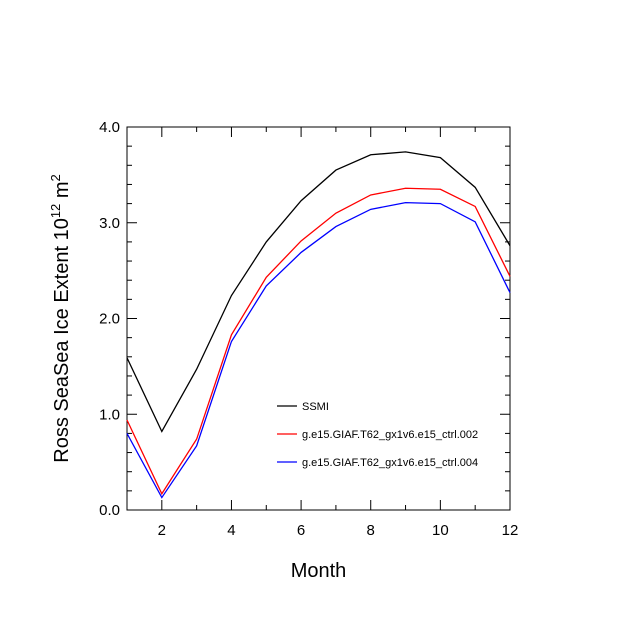 The height and width of the screenshot is (638, 638). What do you see at coordinates (510, 530) in the screenshot?
I see `x-tick-label: 12` at bounding box center [510, 530].